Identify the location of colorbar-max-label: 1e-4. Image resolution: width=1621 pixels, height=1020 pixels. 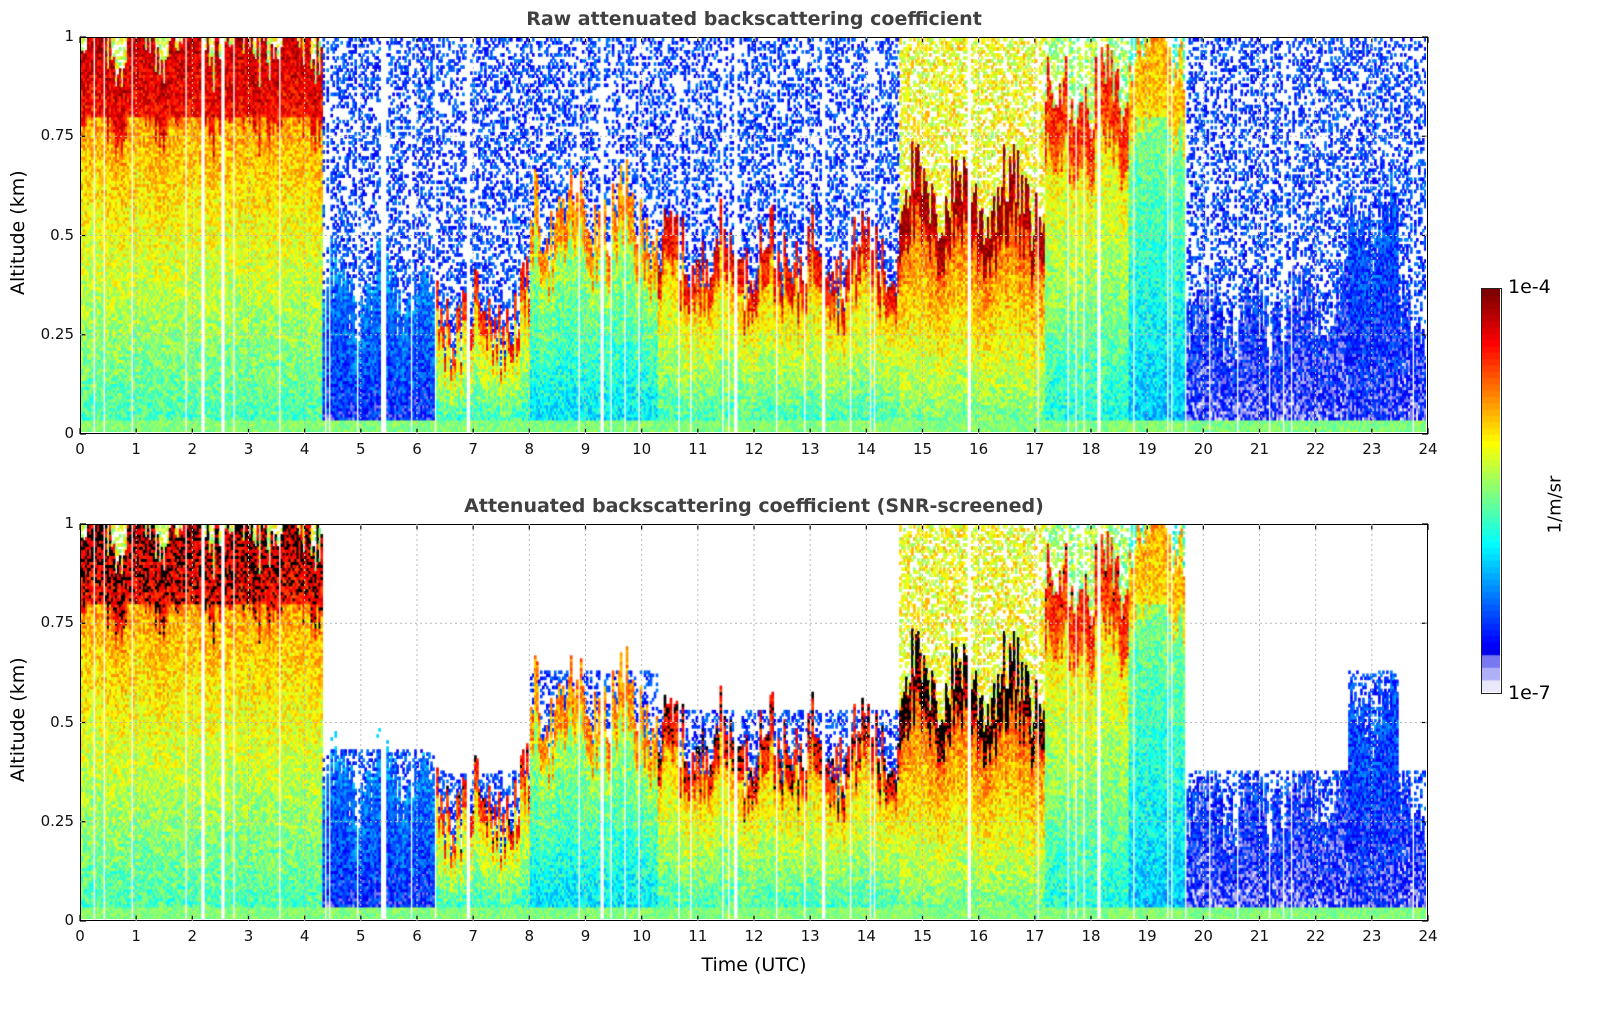
(1529, 287).